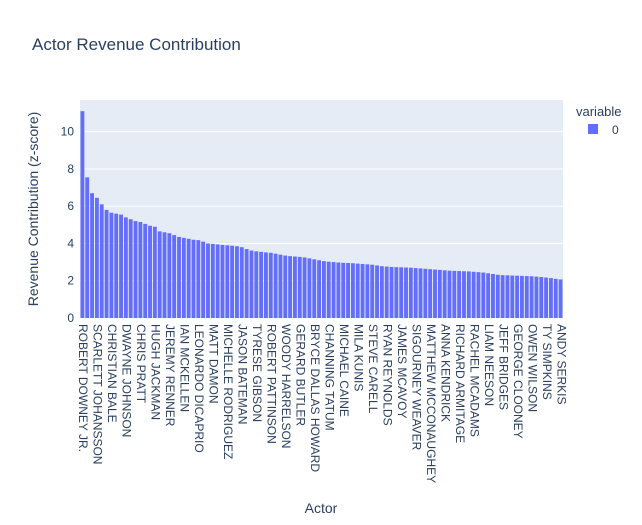 This screenshot has width=642, height=525. What do you see at coordinates (593, 129) in the screenshot?
I see `legend-swatch` at bounding box center [593, 129].